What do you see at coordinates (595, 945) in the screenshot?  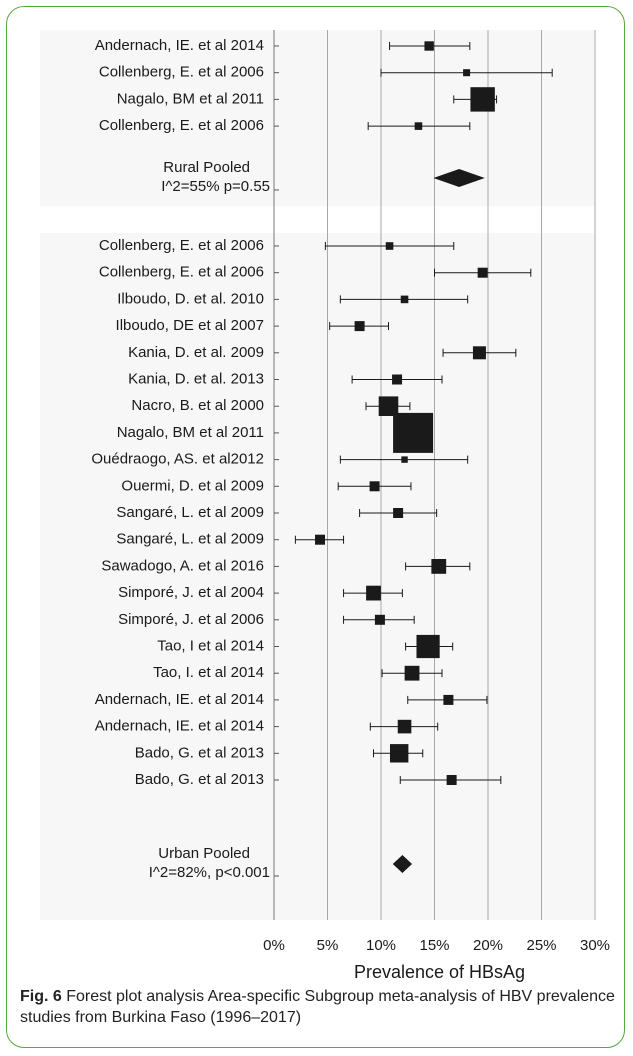 I see `x-tick-label: 30%` at bounding box center [595, 945].